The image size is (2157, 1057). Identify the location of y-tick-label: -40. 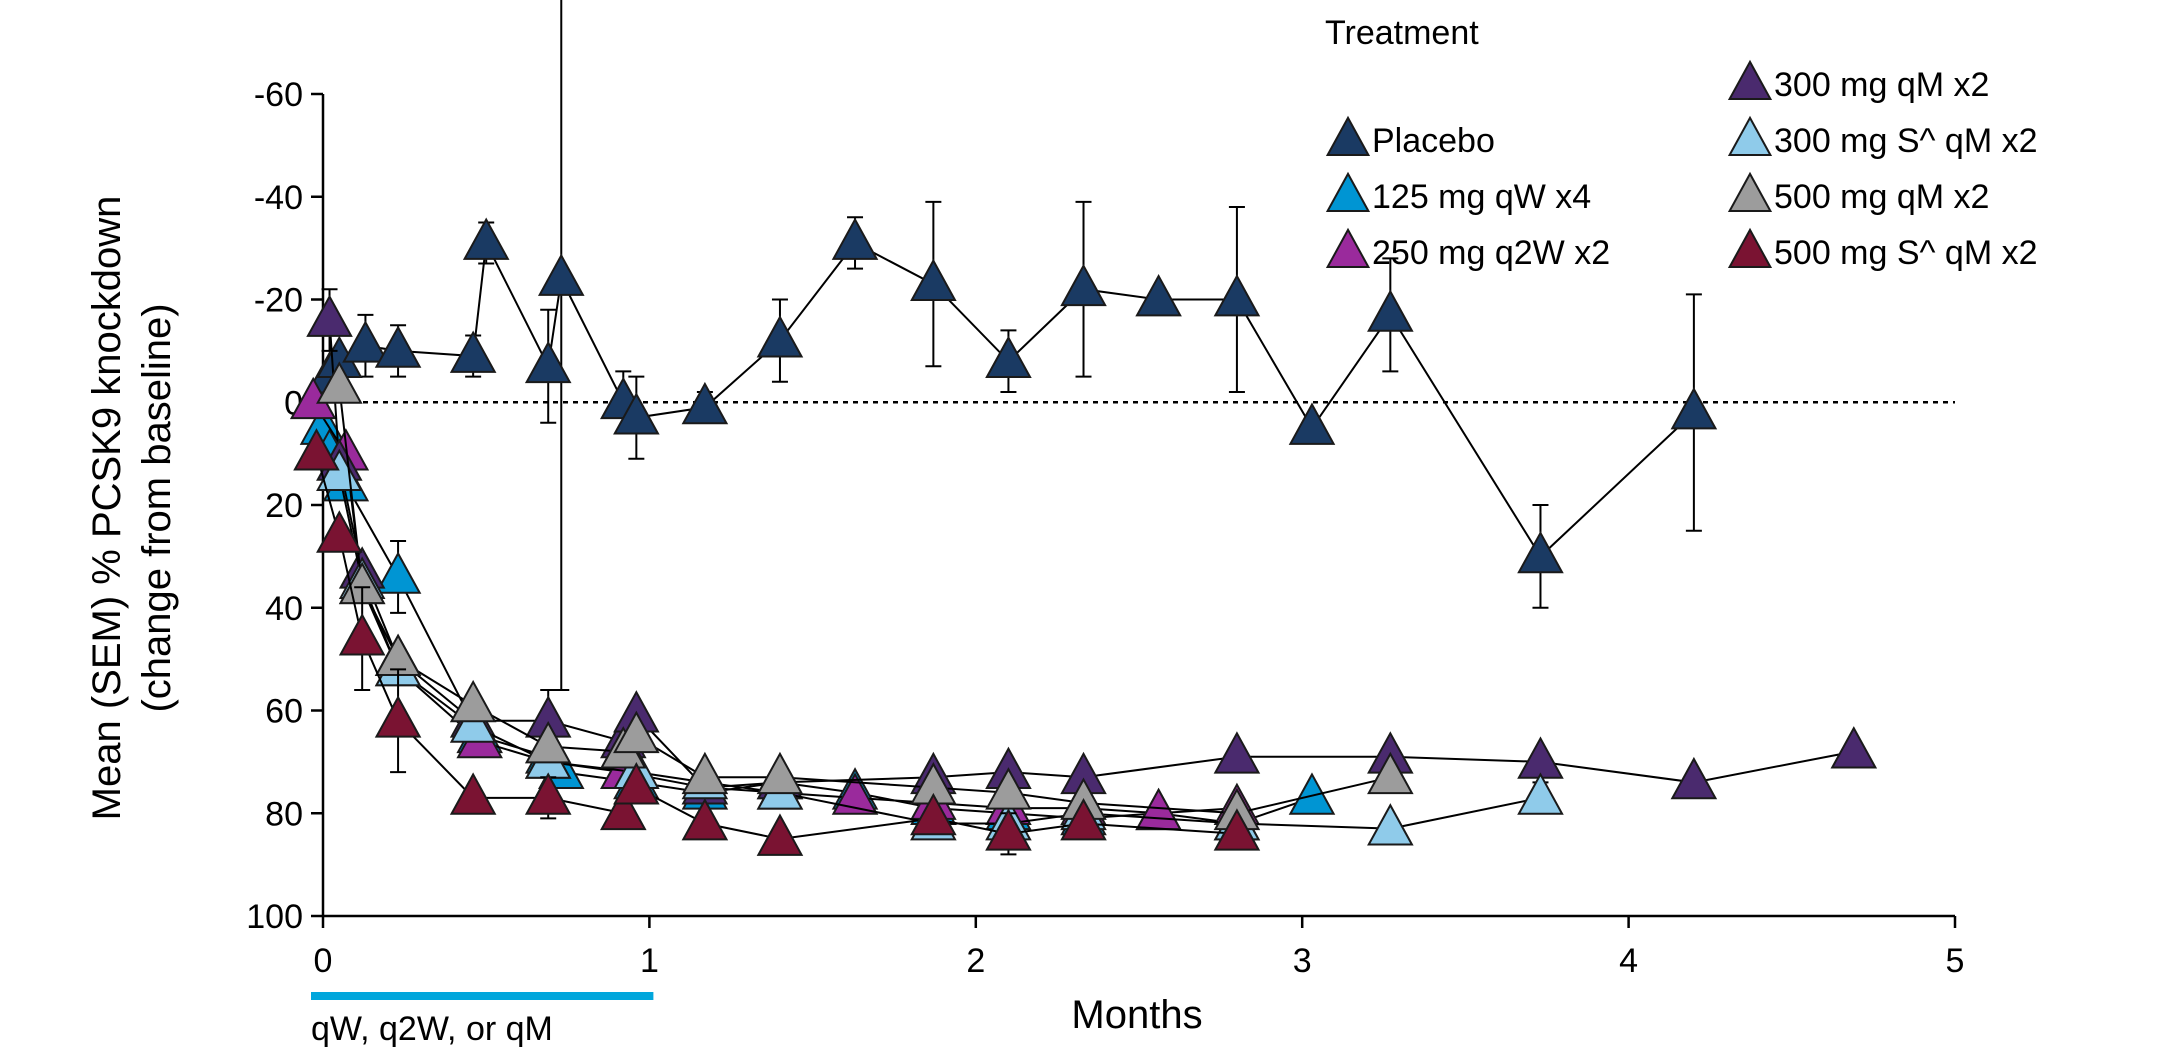
(278, 198).